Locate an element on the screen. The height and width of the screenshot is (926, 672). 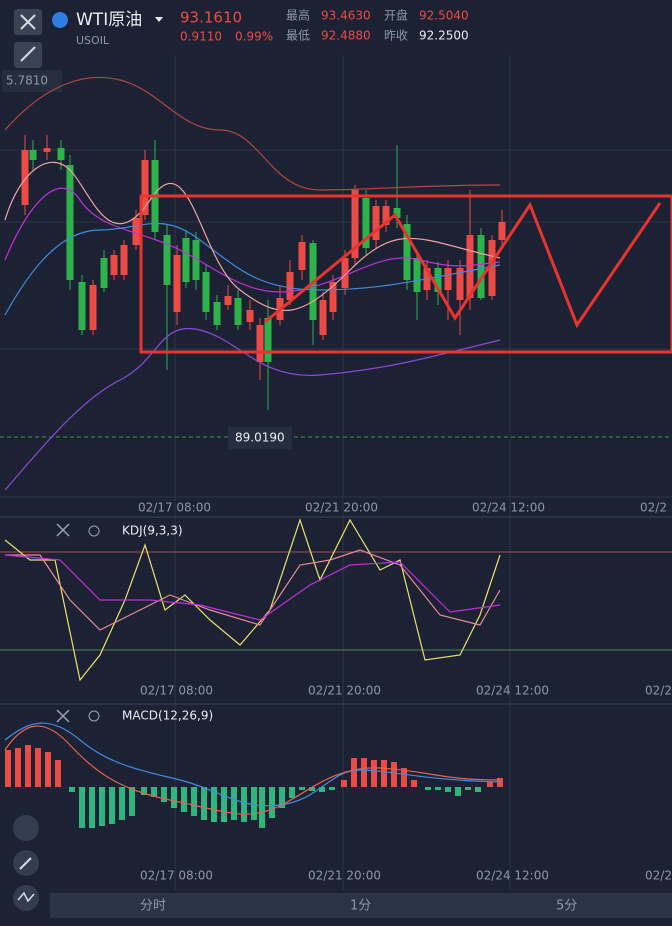
fullscreen-icon is located at coordinates (28, 54).